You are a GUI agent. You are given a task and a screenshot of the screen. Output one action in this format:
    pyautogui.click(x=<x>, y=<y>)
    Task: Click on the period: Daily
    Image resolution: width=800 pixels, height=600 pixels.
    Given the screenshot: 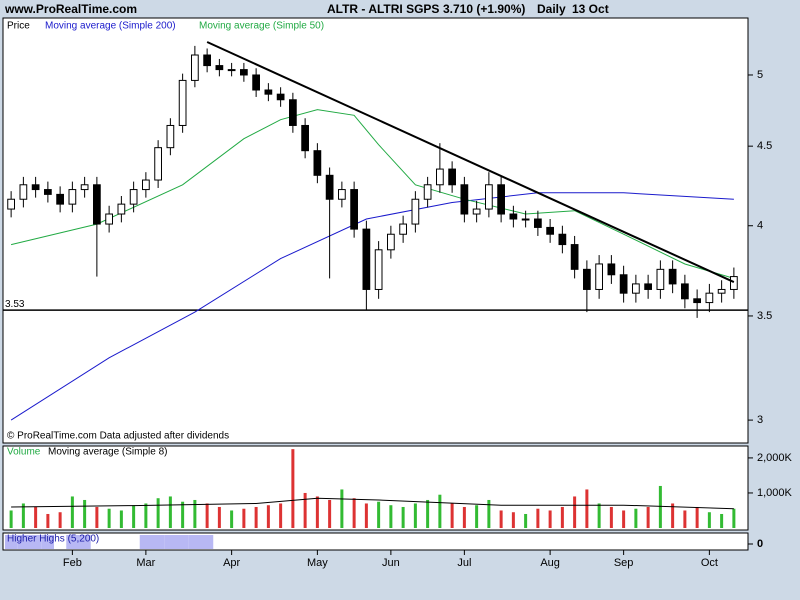 What is the action you would take?
    pyautogui.click(x=551, y=9)
    